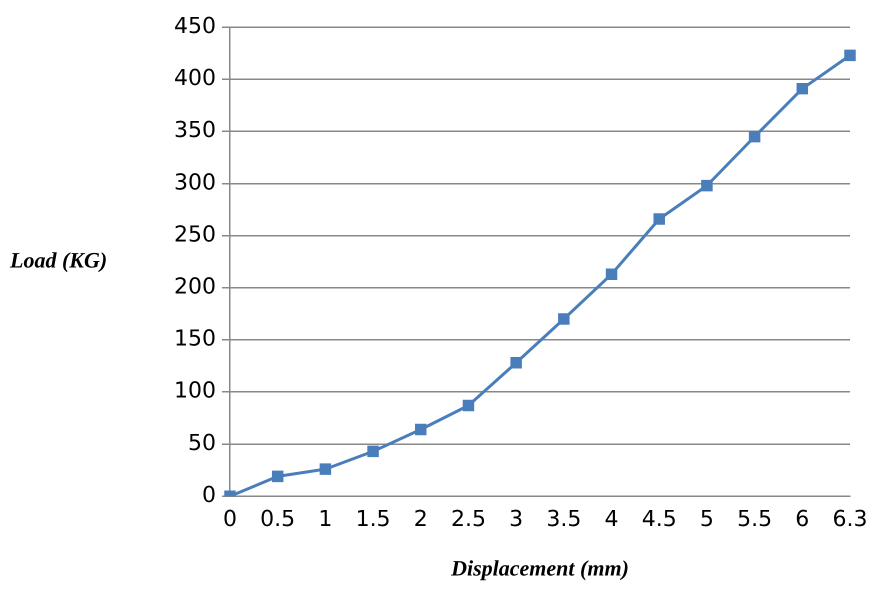  What do you see at coordinates (564, 519) in the screenshot?
I see `x-tick-label: 3.5` at bounding box center [564, 519].